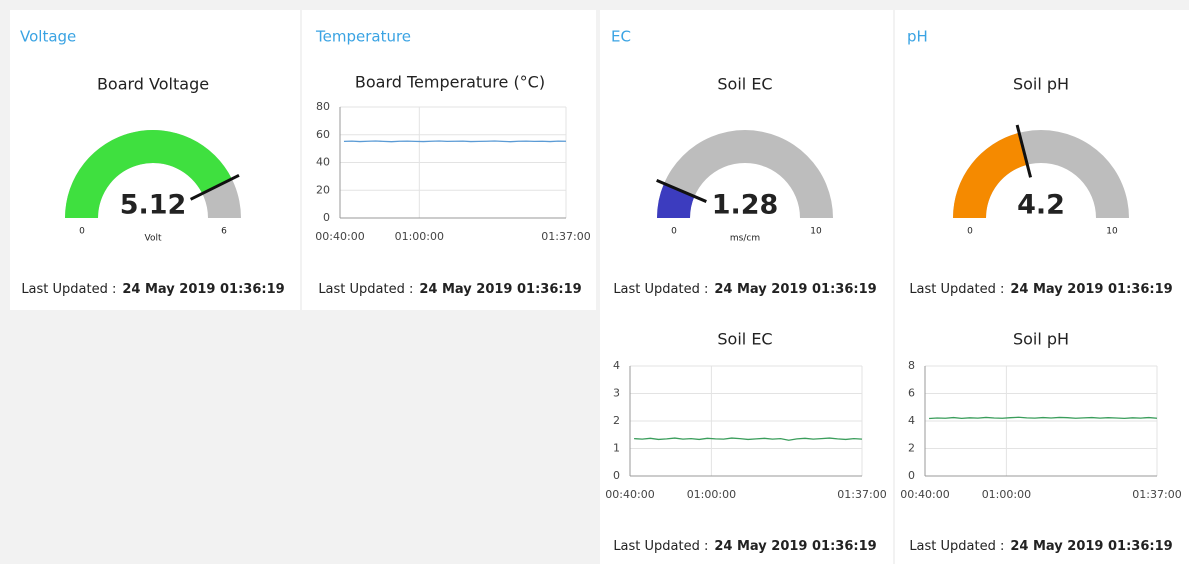 The width and height of the screenshot is (1189, 564). What do you see at coordinates (363, 37) in the screenshot?
I see `group-title: Temperature` at bounding box center [363, 37].